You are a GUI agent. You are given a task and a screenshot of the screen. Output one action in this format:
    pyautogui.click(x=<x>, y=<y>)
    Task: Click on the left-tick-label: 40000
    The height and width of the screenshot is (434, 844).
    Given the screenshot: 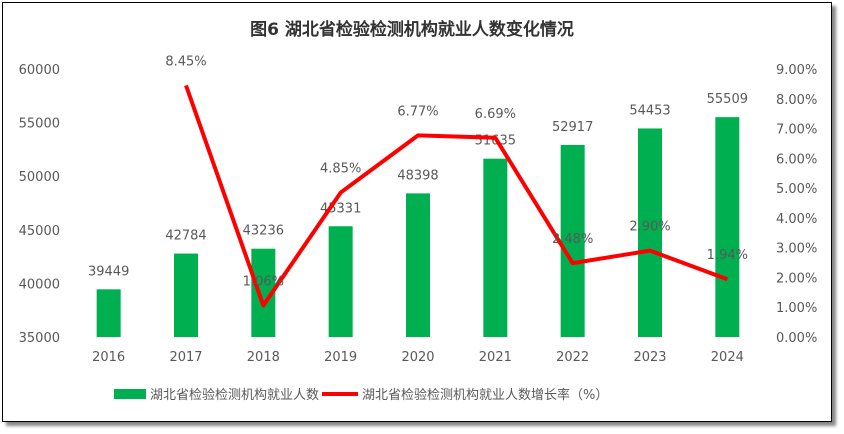 What is the action you would take?
    pyautogui.click(x=39, y=284)
    